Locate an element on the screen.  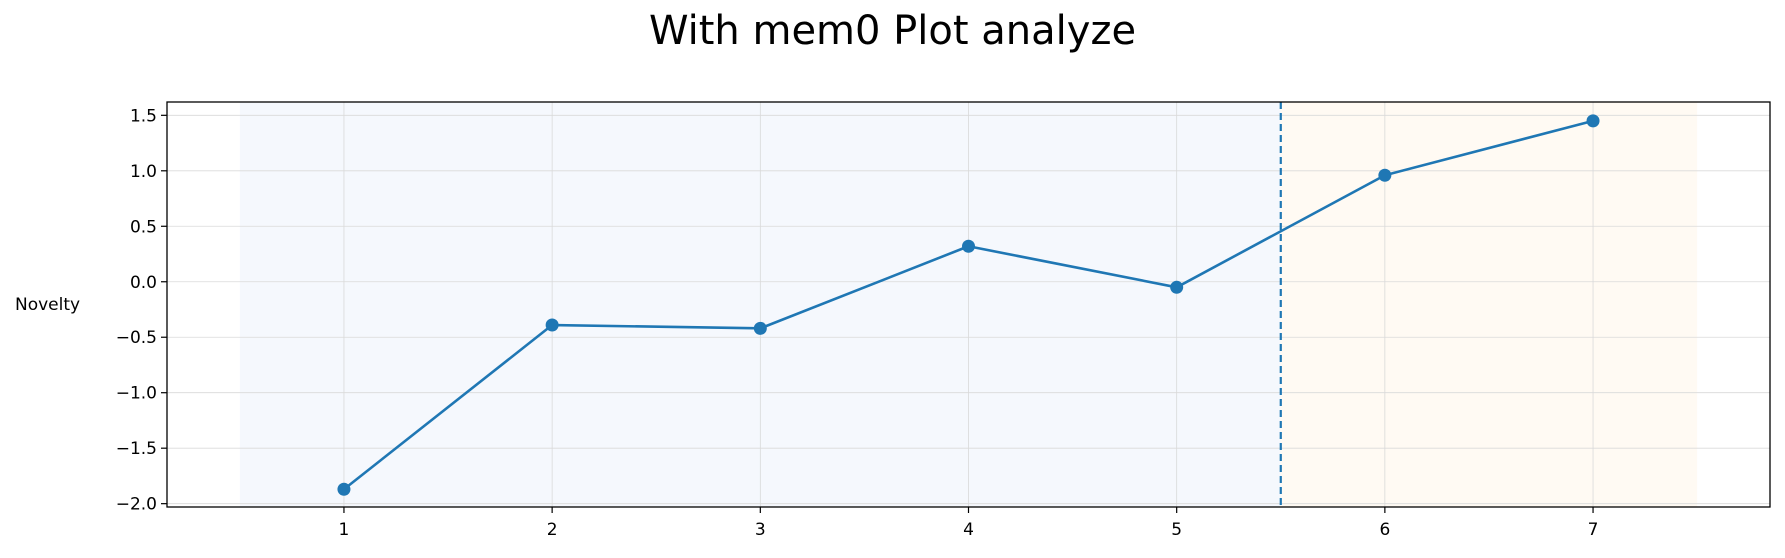
y-tick-label: 0.0 is located at coordinates (143, 283).